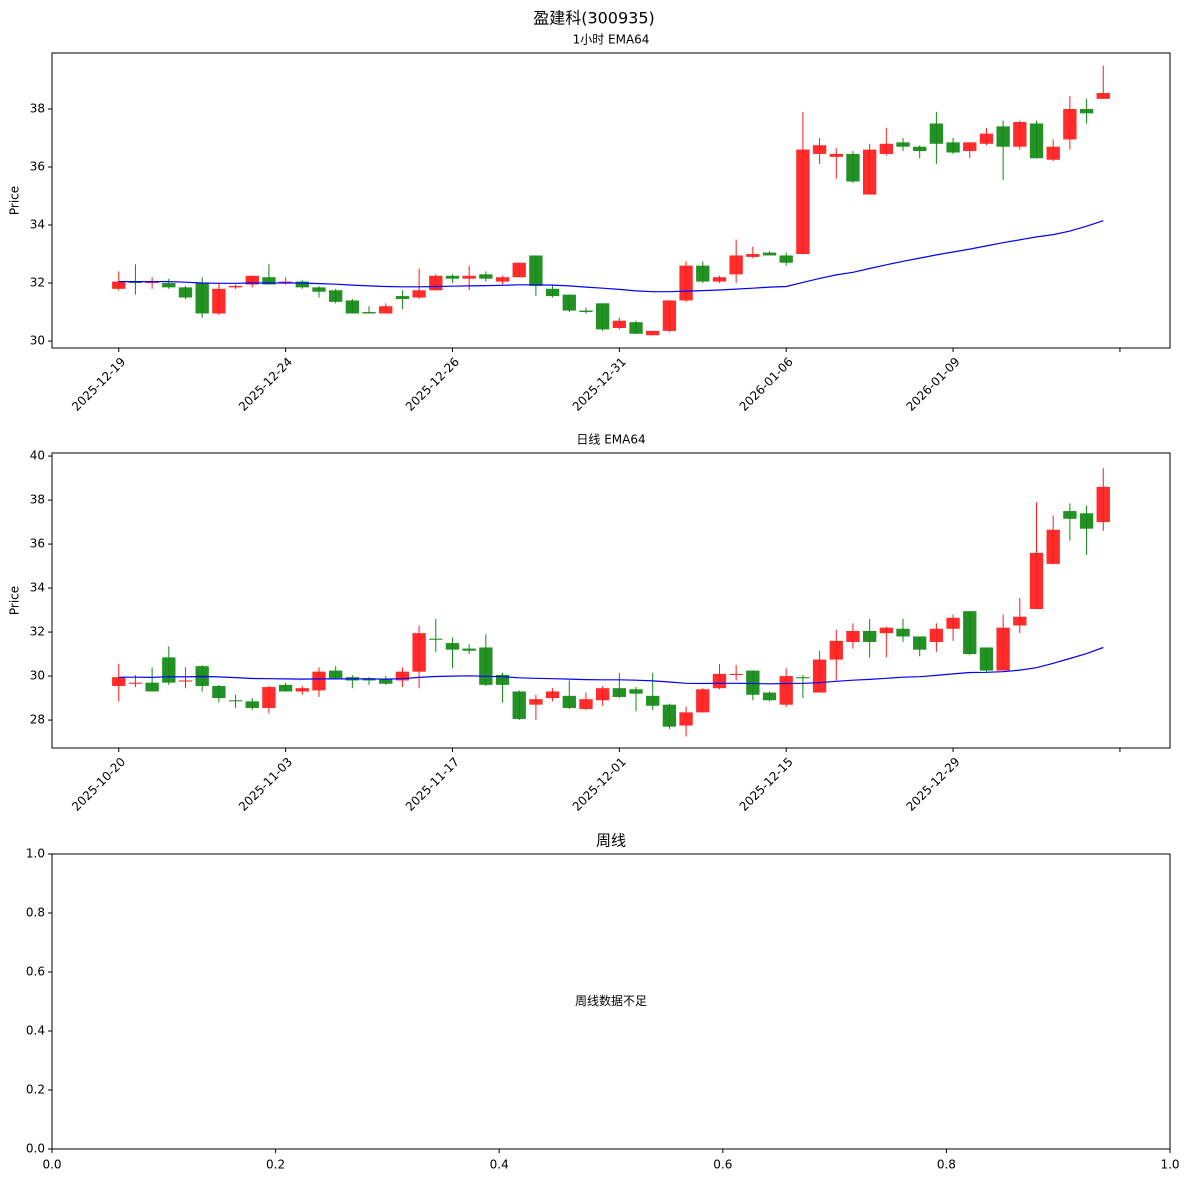  What do you see at coordinates (35, 1090) in the screenshot?
I see `y-tick-label: 0.2` at bounding box center [35, 1090].